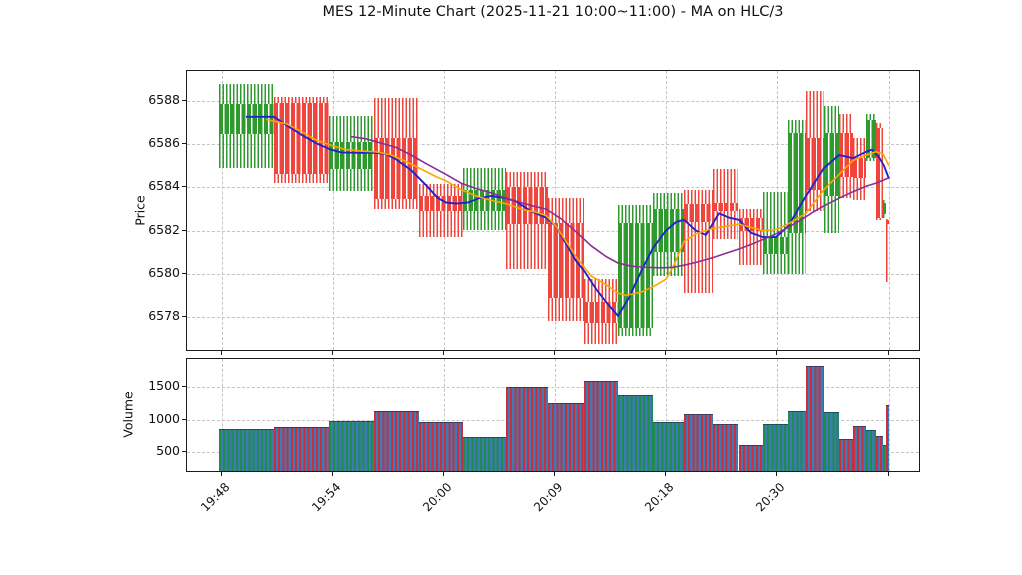 The image size is (1022, 575). I want to click on volume-tick-label: 500, so click(168, 450).